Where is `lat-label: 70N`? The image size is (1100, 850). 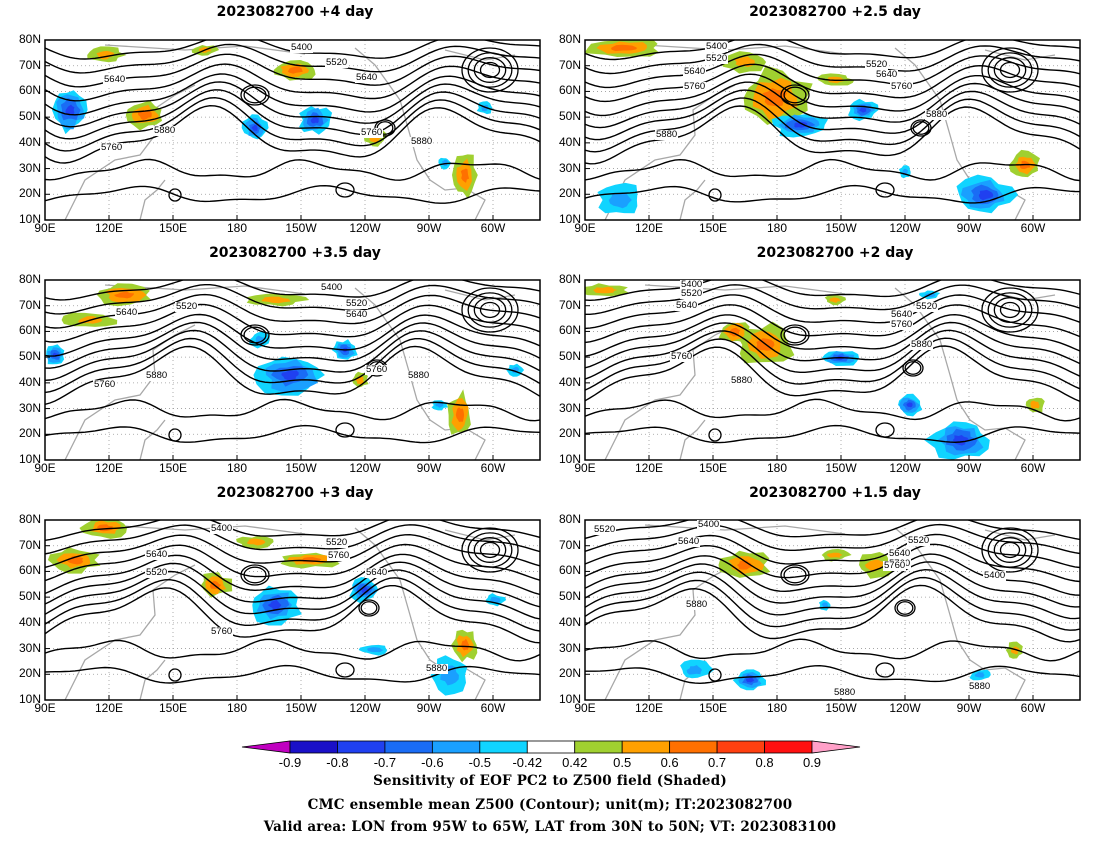
lat-label: 70N is located at coordinates (569, 304).